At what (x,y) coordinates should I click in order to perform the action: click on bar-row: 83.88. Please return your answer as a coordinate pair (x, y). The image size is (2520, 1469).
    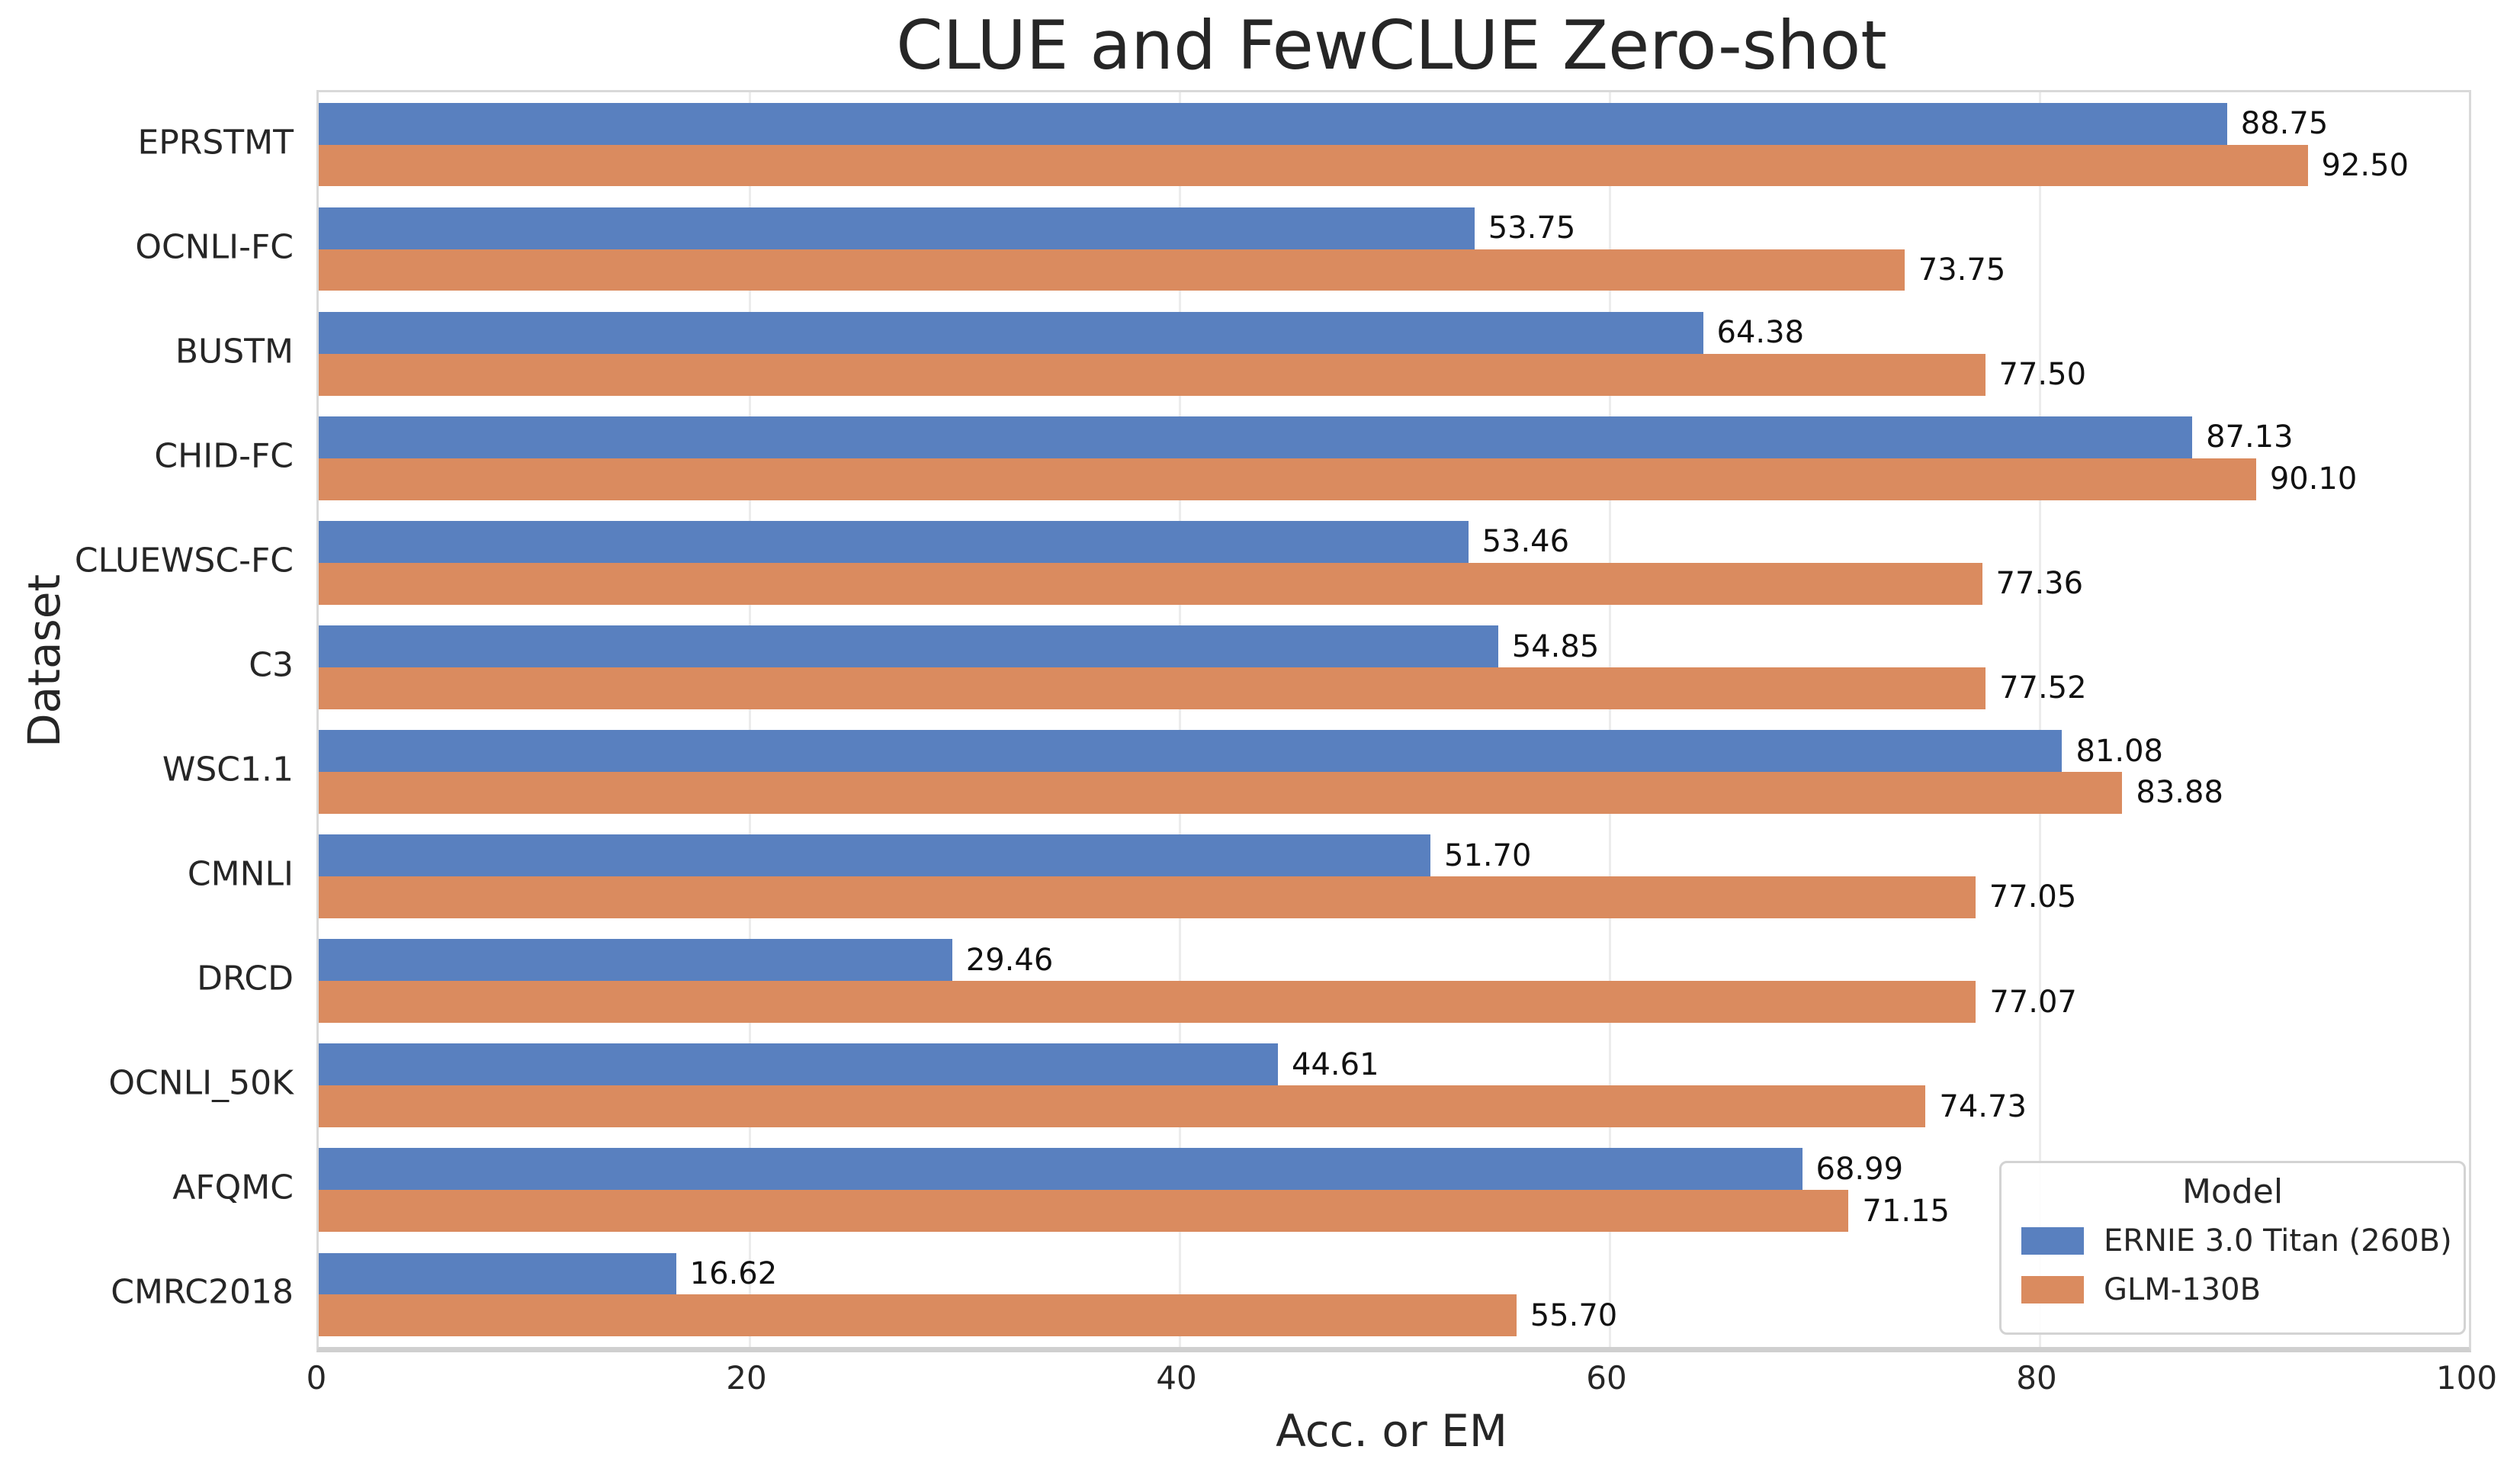
    Looking at the image, I should click on (1394, 793).